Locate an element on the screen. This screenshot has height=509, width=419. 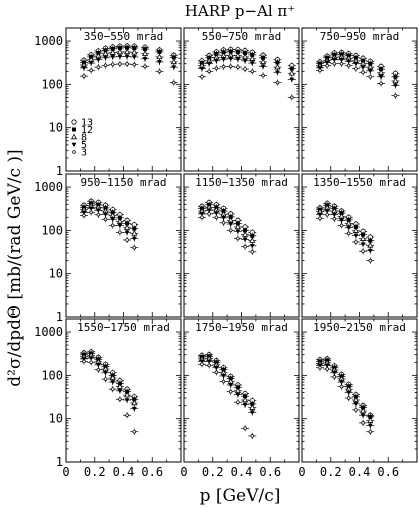
panel: 1150−1350 mrad is located at coordinates (241, 245).